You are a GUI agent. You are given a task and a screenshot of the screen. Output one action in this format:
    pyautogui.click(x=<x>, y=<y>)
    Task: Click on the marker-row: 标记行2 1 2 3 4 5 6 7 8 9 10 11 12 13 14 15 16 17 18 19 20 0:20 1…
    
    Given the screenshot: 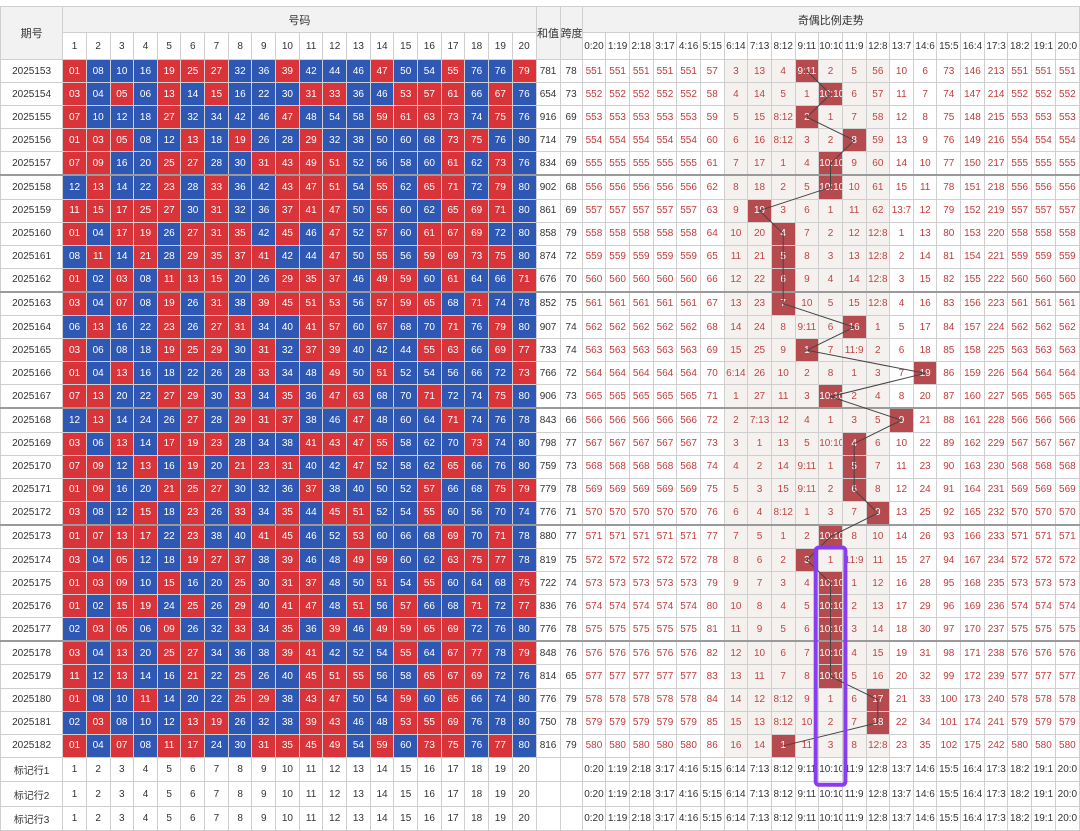 What is the action you would take?
    pyautogui.click(x=540, y=794)
    